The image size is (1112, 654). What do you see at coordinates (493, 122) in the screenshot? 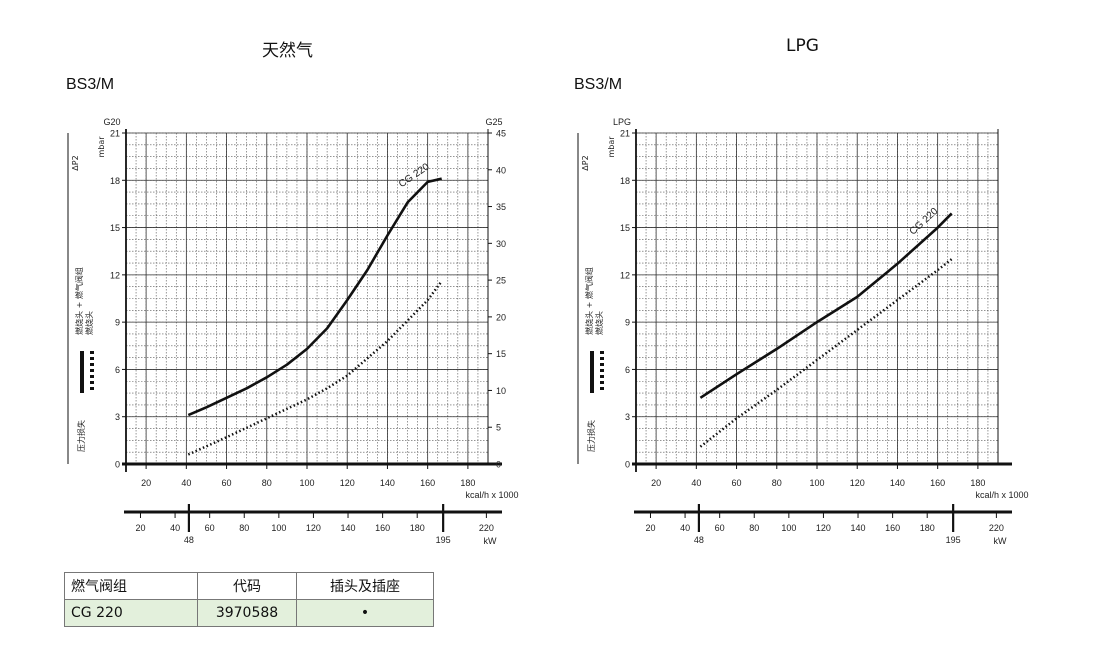
I see `right-axis-label: G25` at bounding box center [493, 122].